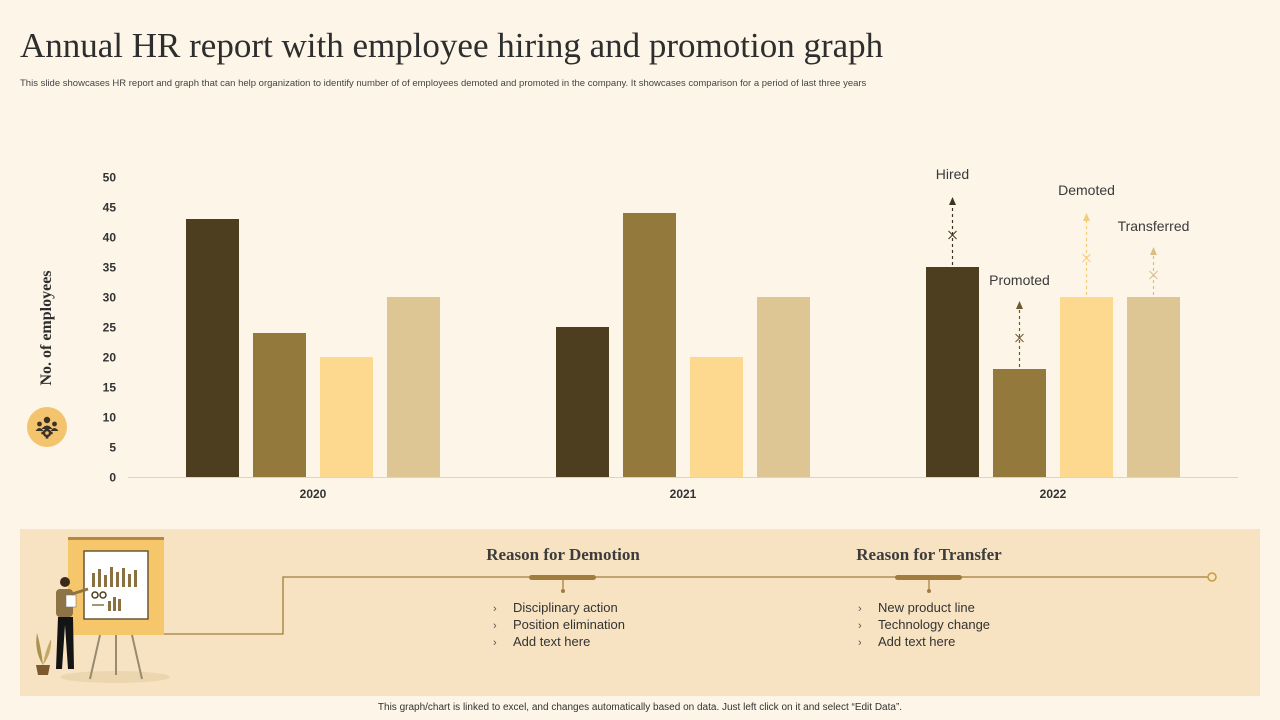  What do you see at coordinates (582, 402) in the screenshot?
I see `bar-hired-2021` at bounding box center [582, 402].